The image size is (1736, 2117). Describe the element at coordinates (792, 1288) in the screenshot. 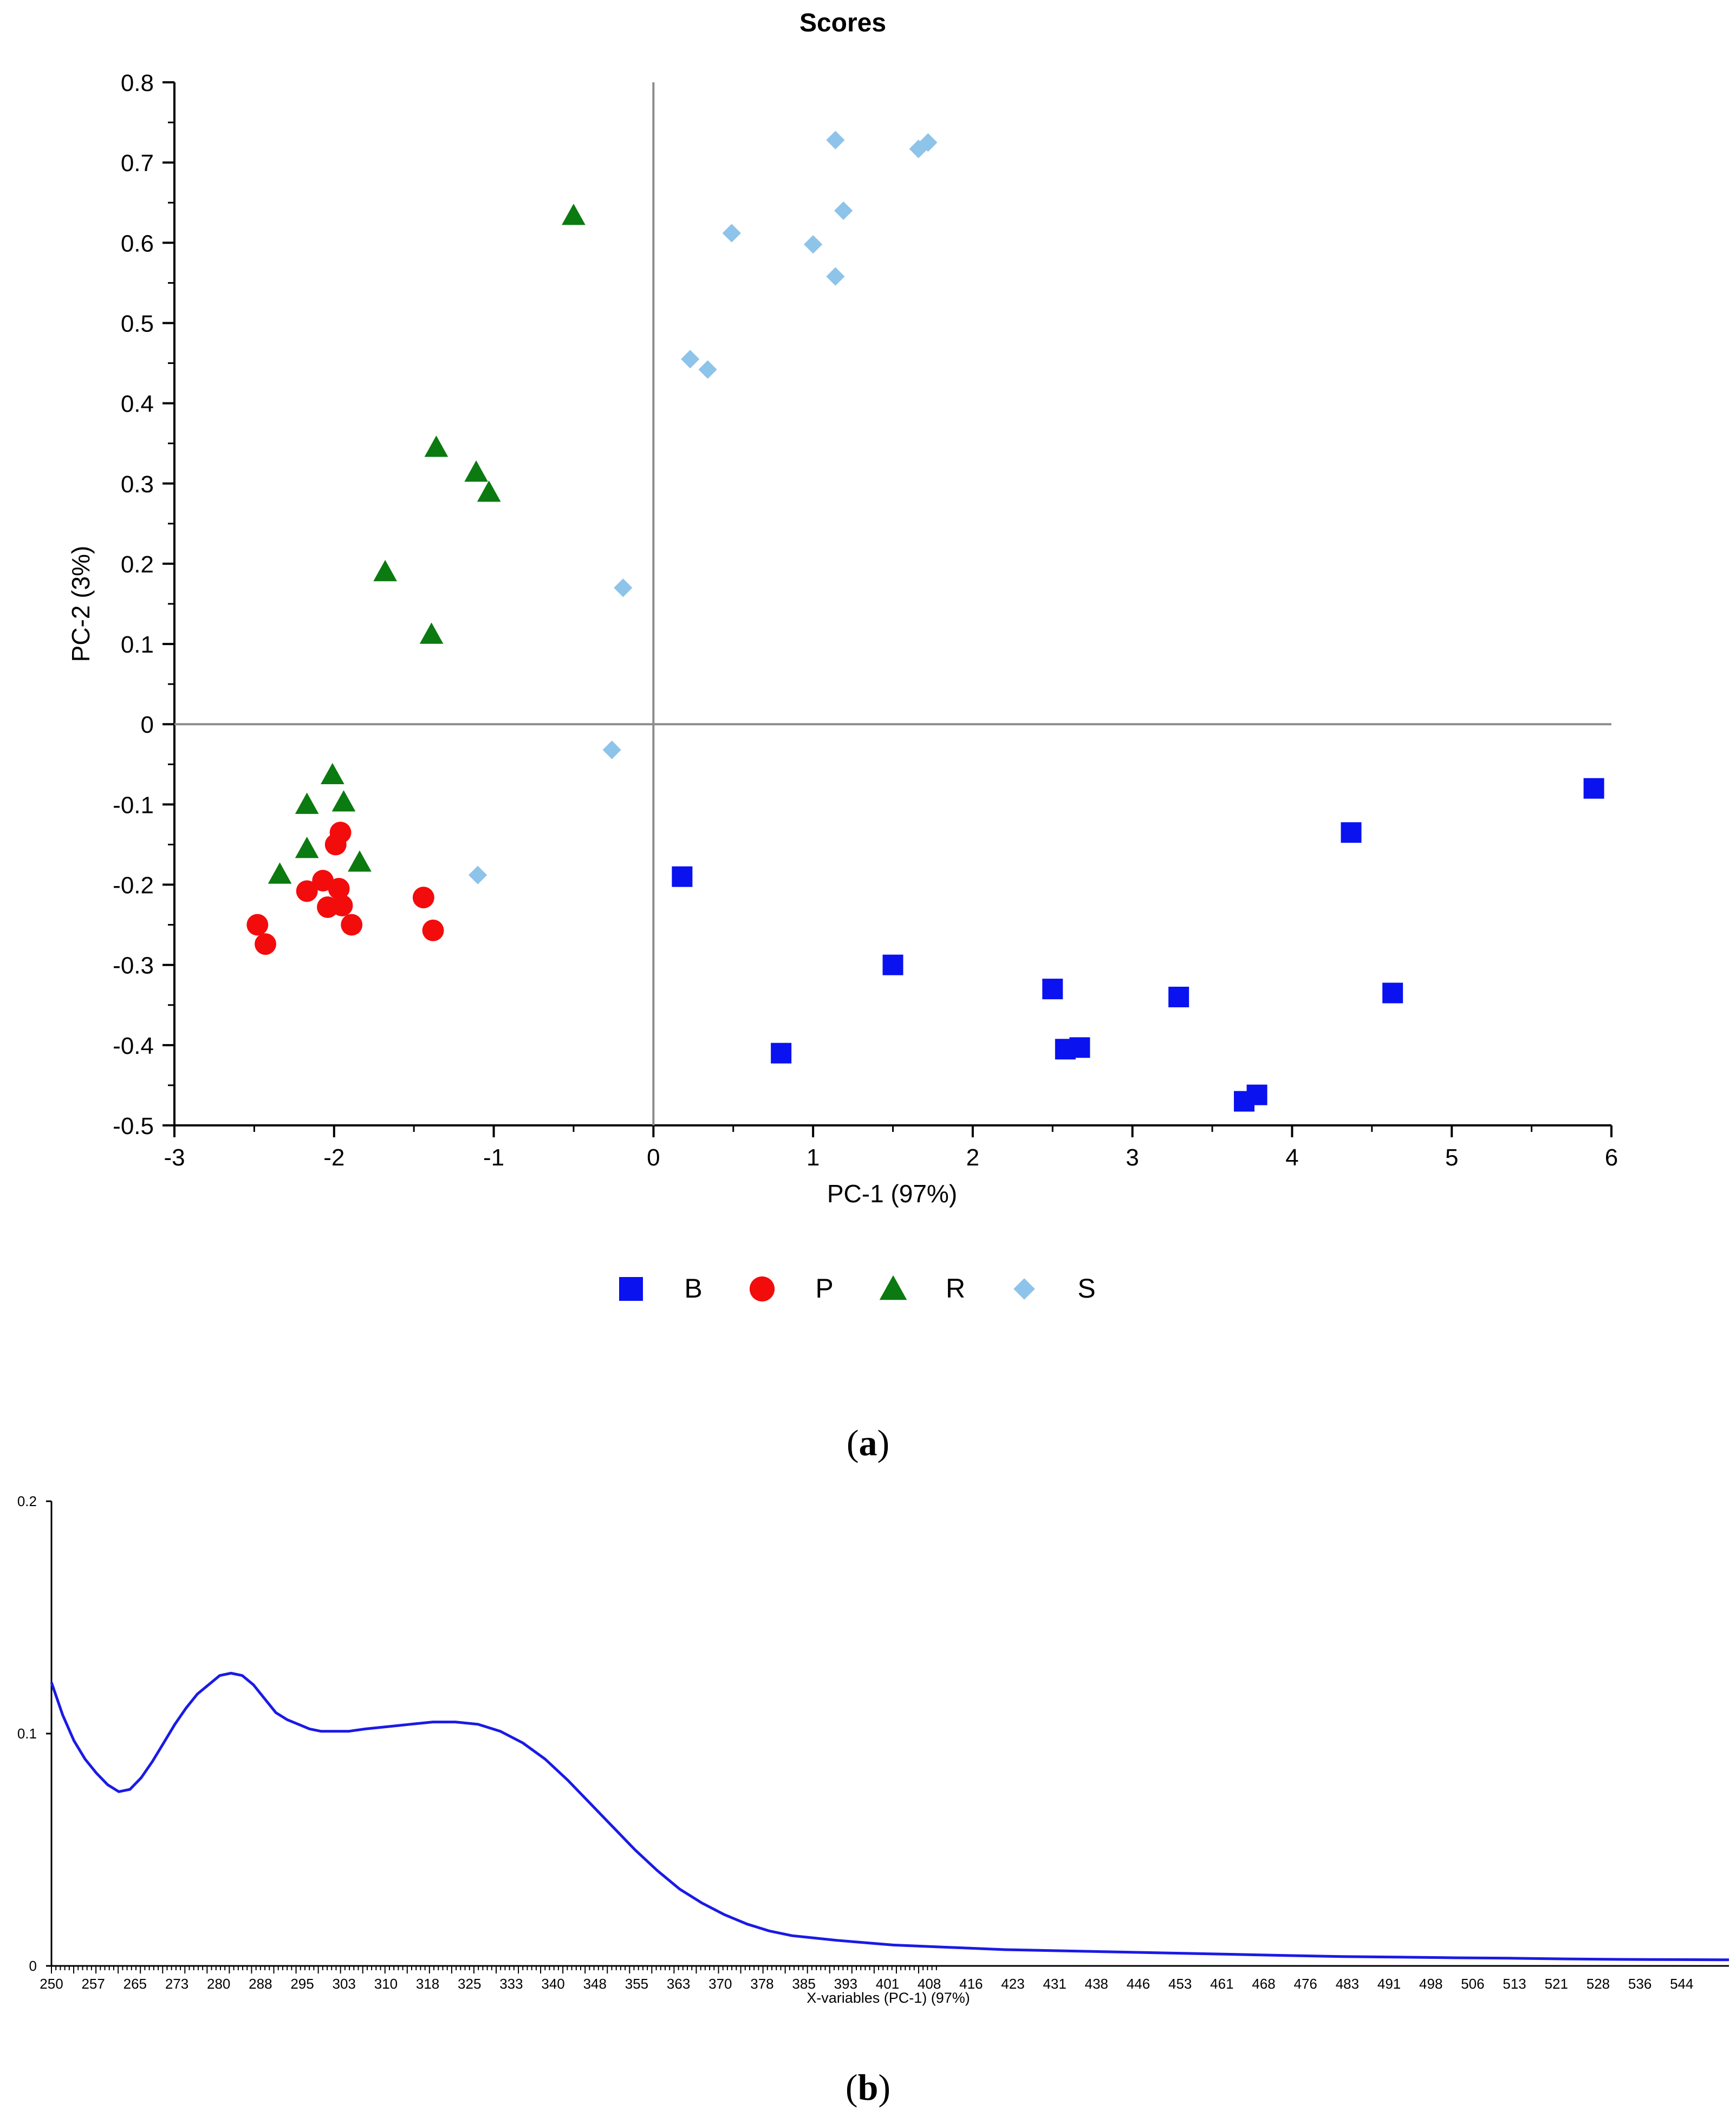

I see `legend-item-P: P` at that location.